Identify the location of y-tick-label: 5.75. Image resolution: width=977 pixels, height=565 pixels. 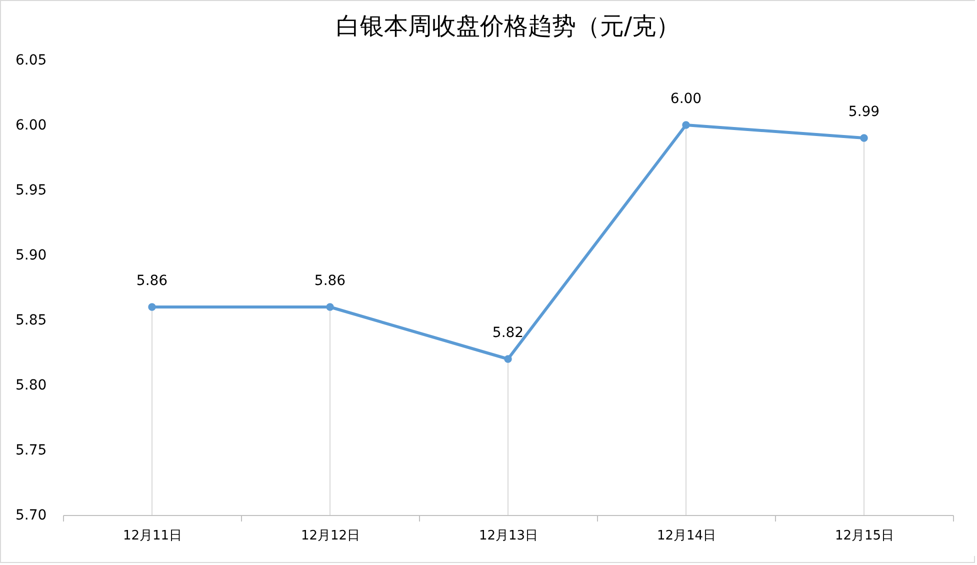
(31, 450).